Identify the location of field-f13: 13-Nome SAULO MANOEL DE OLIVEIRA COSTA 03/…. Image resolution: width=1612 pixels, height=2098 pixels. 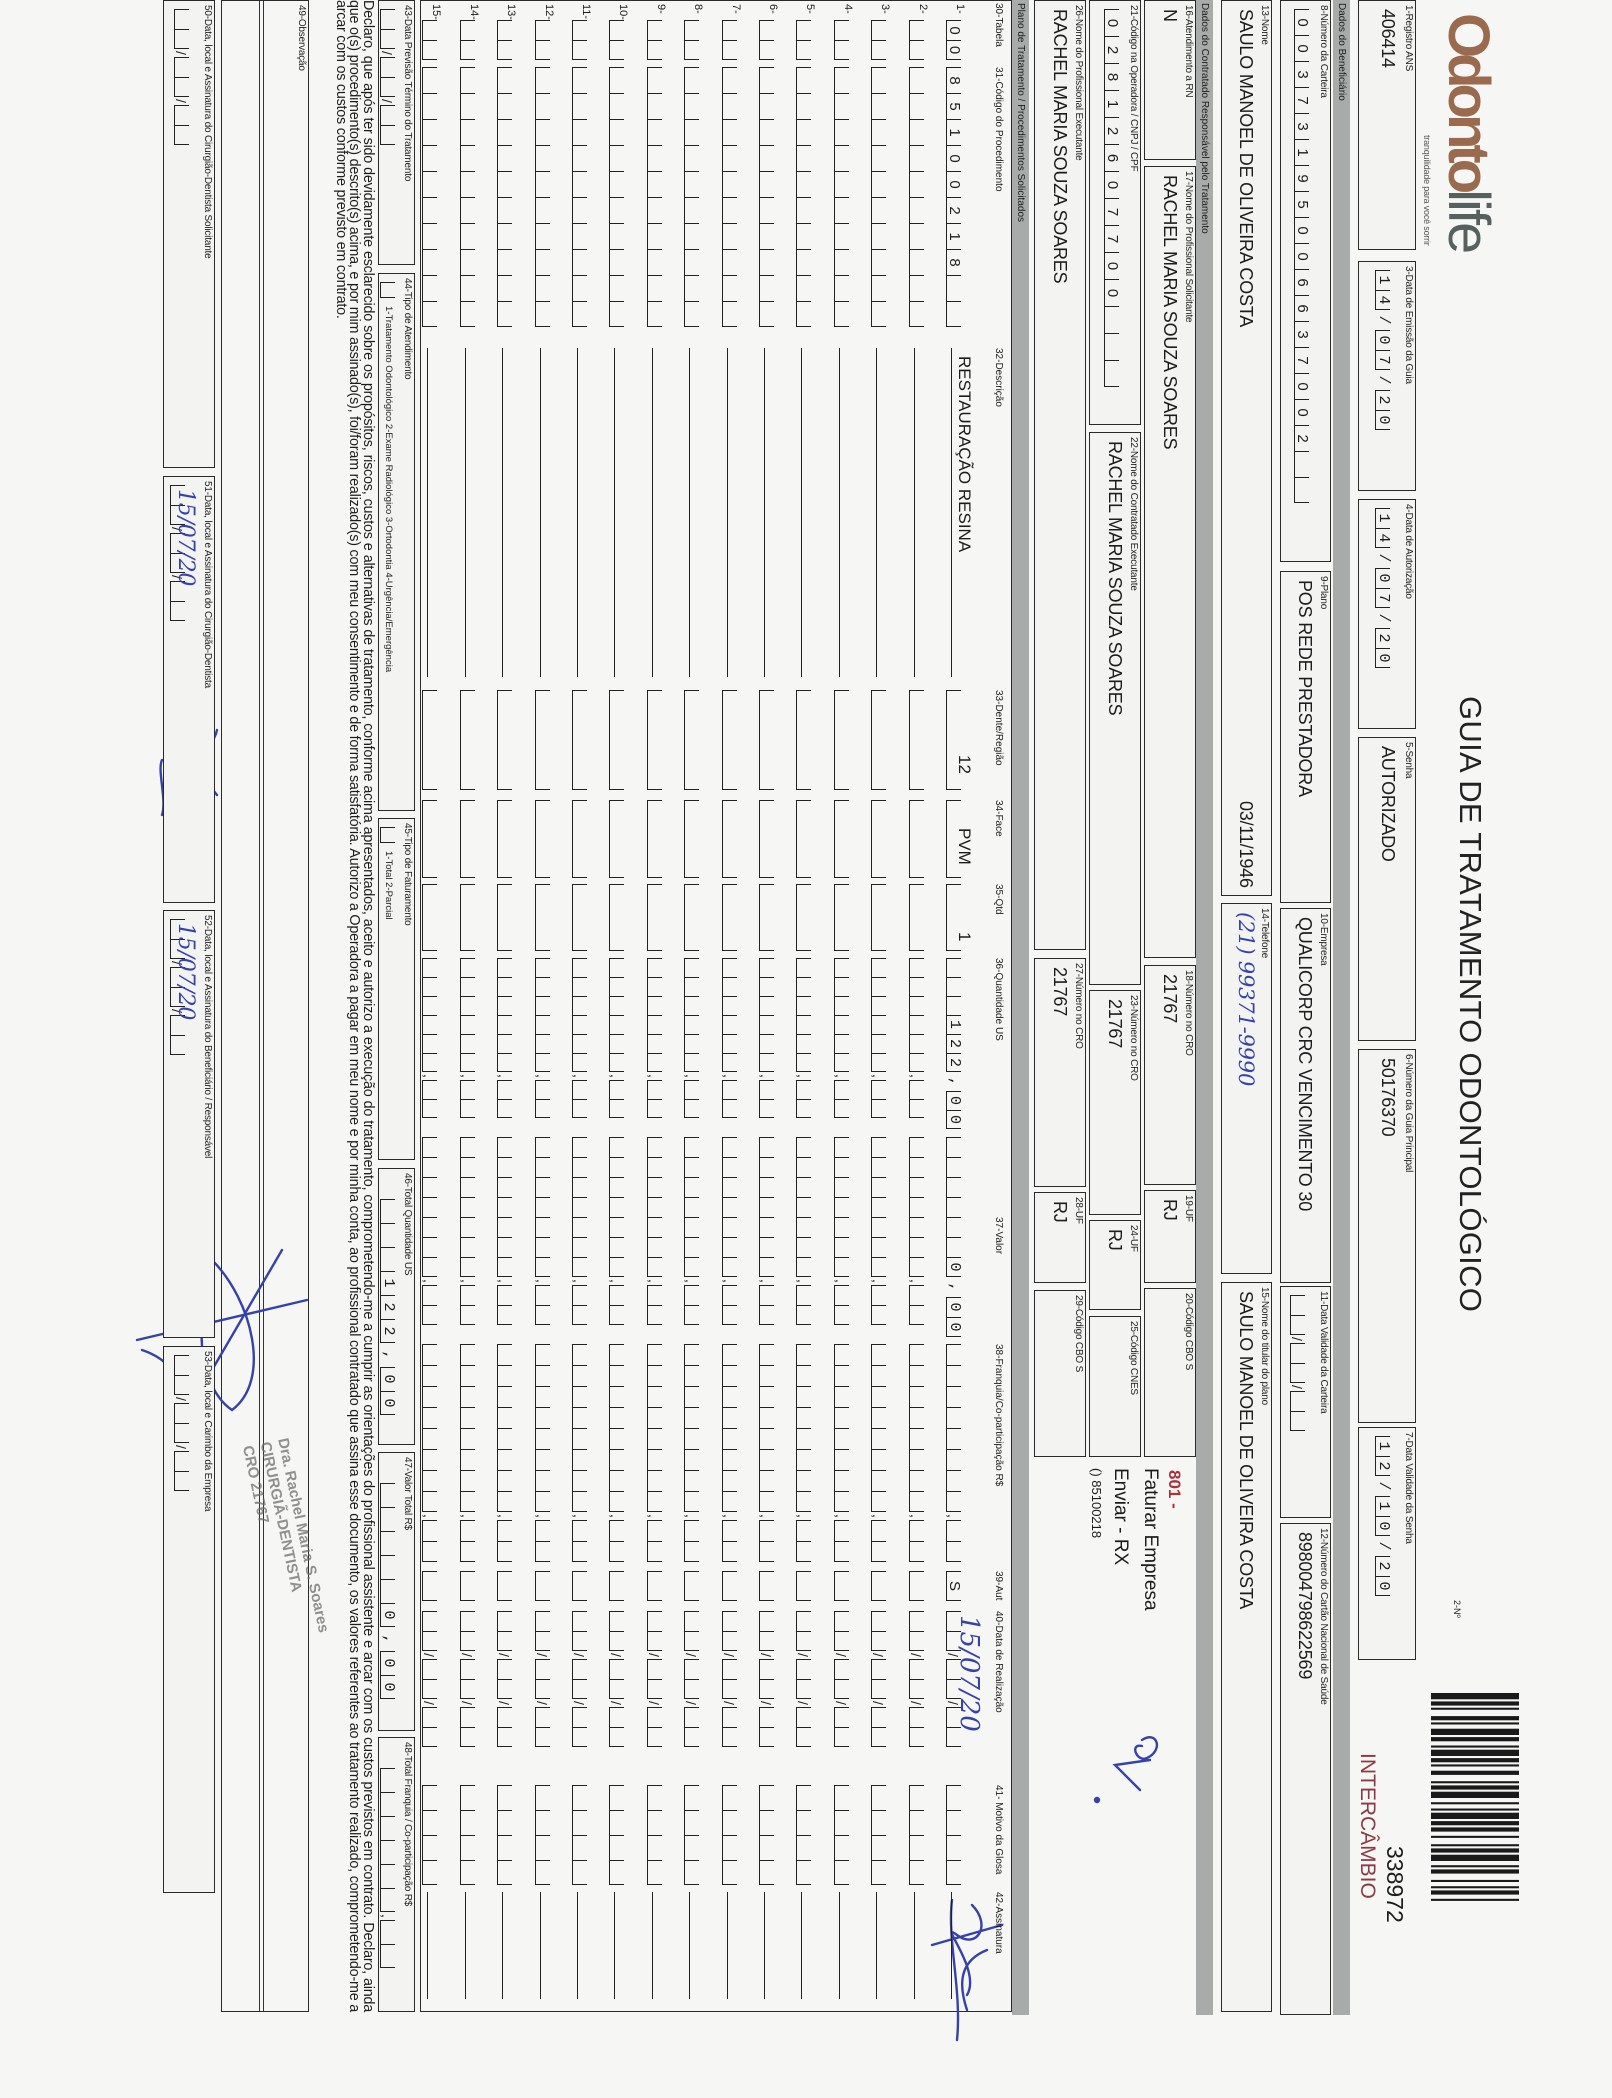
(1246, 448).